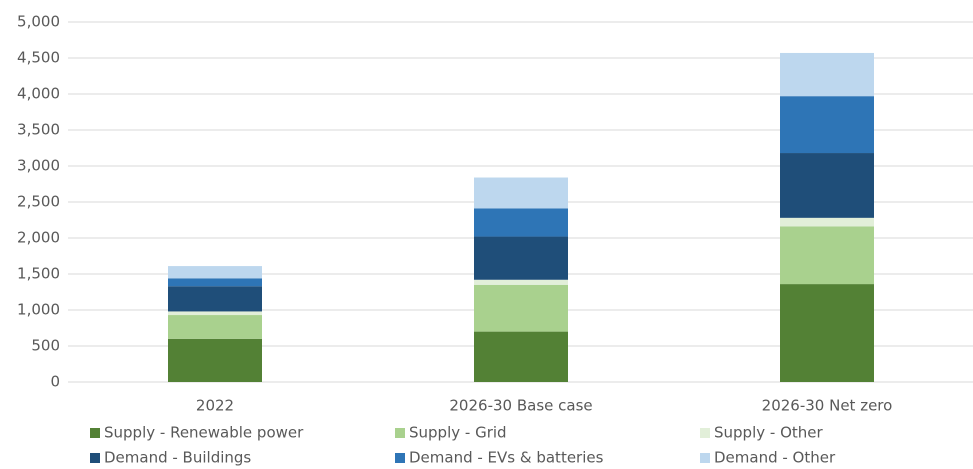 This screenshot has width=973, height=469. I want to click on y-tick-label: 0, so click(55, 382).